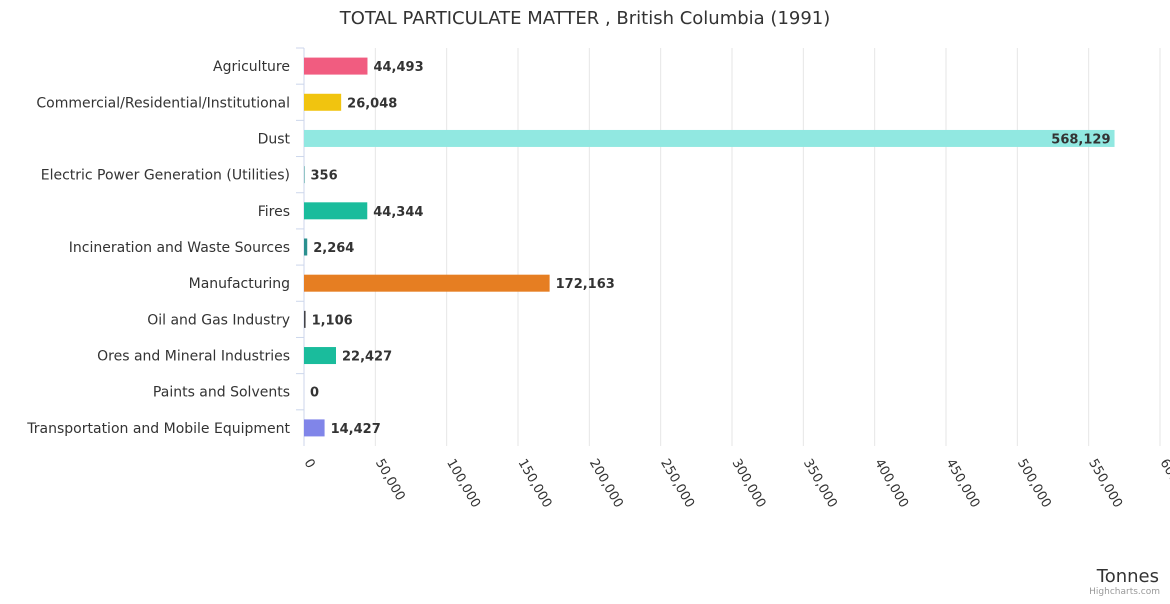 This screenshot has width=1170, height=604. Describe the element at coordinates (251, 67) in the screenshot. I see `category-label: Agriculture` at that location.